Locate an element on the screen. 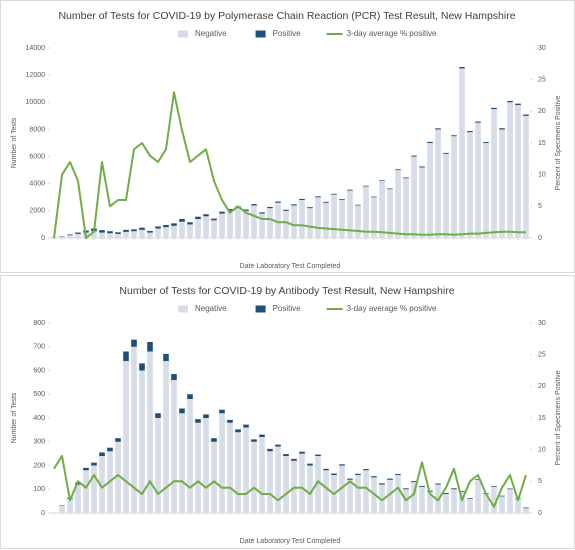 This screenshot has height=550, width=575. x-axis-title: Date Laboratory Test Completed is located at coordinates (290, 266).